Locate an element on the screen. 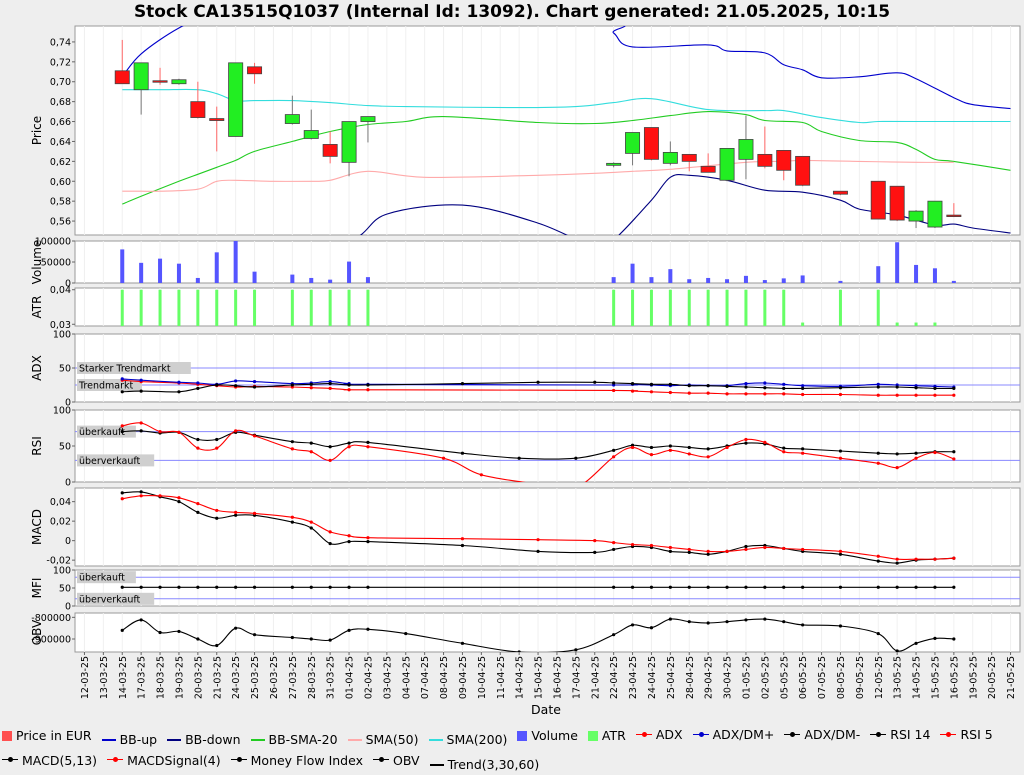  legend-item: MACDSignal(4) is located at coordinates (164, 760).